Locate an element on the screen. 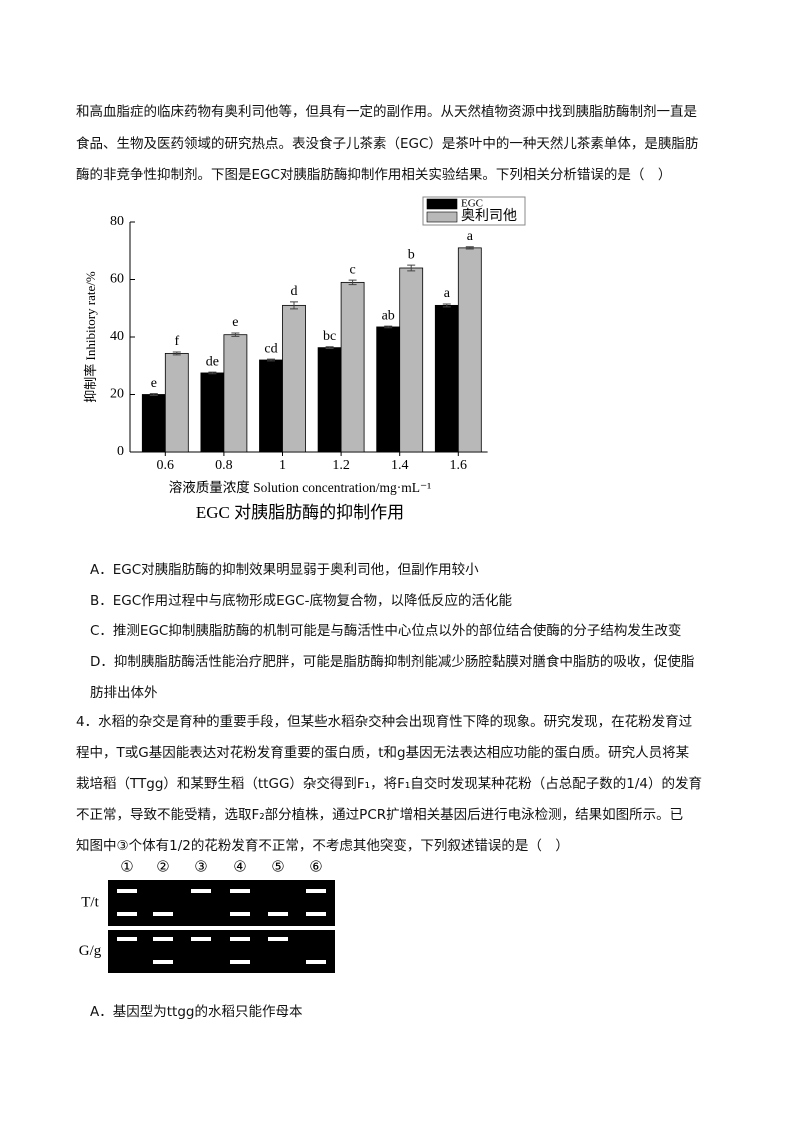 This screenshot has width=800, height=1132. x-axis-label: 溶液质量浓度 Solution concentration/mg·mL⁻¹ is located at coordinates (300, 487).